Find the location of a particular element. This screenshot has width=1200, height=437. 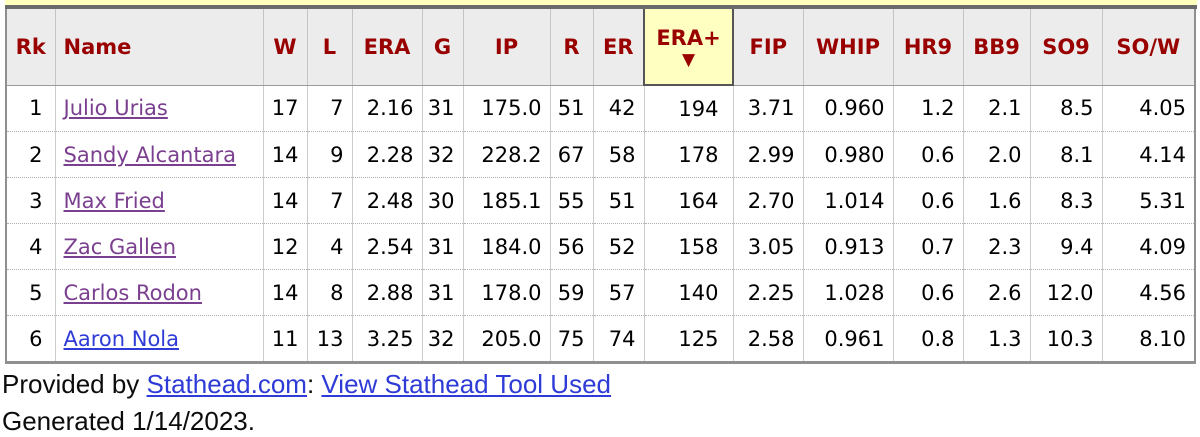

cell-era: 2.28 is located at coordinates (387, 154).